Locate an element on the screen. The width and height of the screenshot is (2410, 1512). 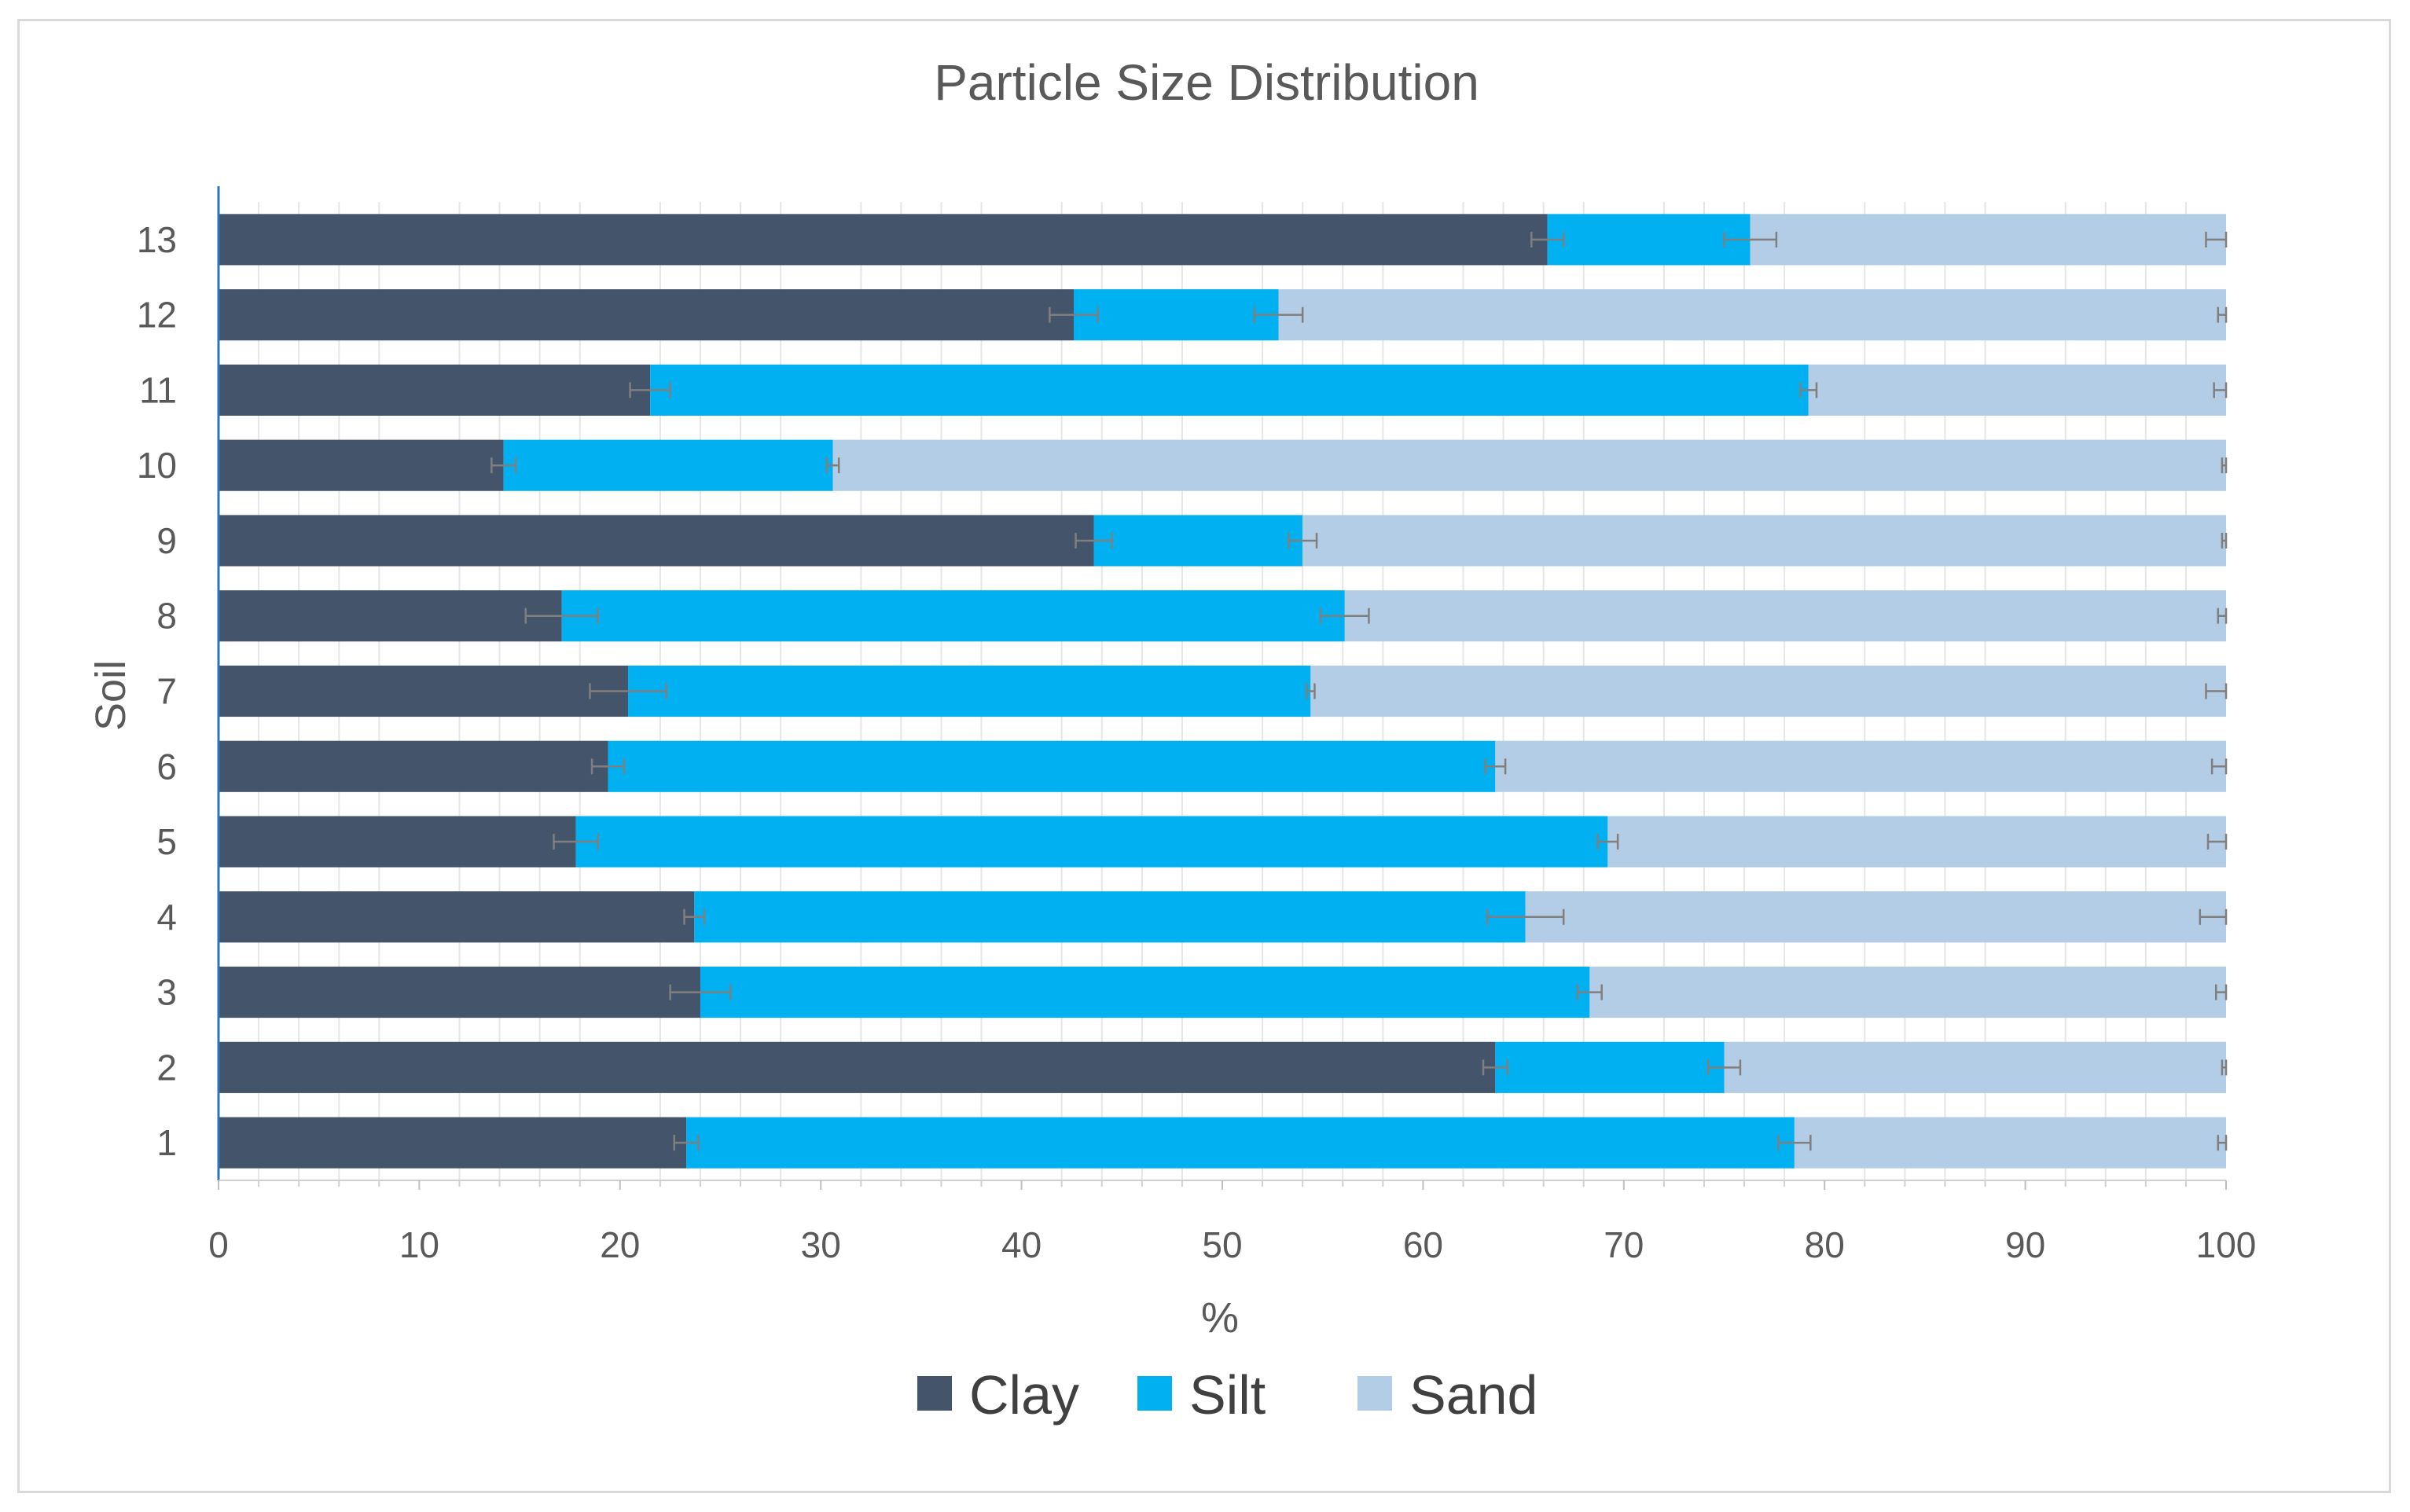
x-axis-title: % is located at coordinates (1220, 1317).